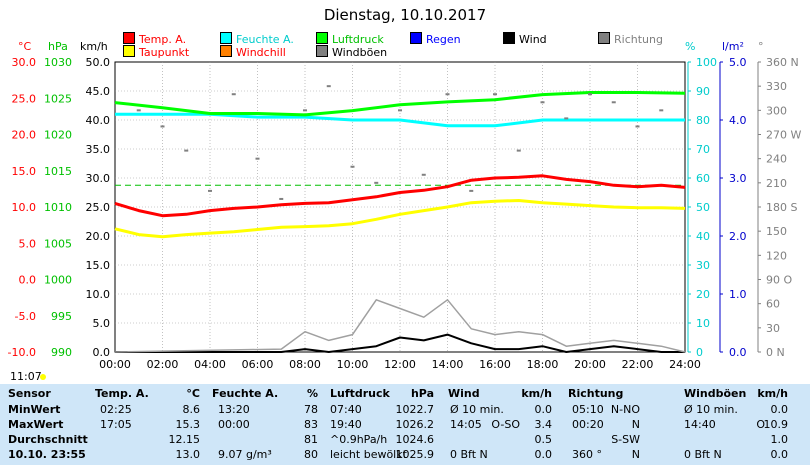  Describe the element at coordinates (400, 104) in the screenshot. I see `series-line-luftdruck` at that location.